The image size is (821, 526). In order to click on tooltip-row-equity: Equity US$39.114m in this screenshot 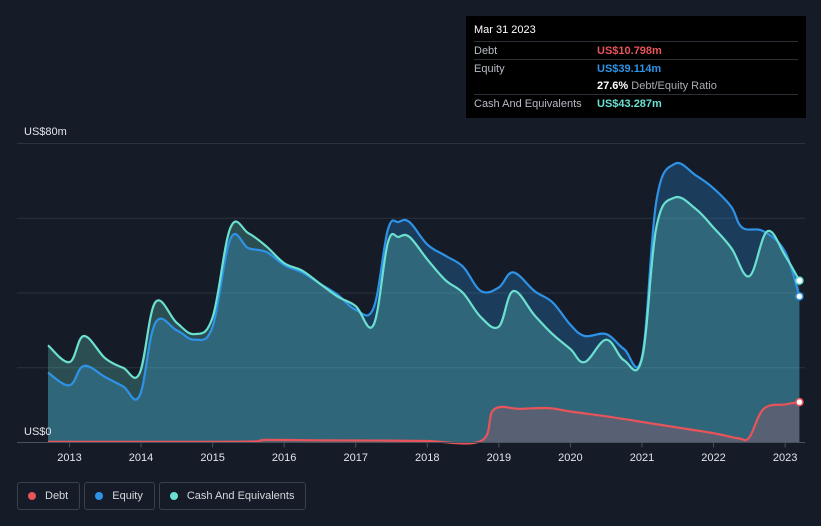, I will do `click(636, 68)`.